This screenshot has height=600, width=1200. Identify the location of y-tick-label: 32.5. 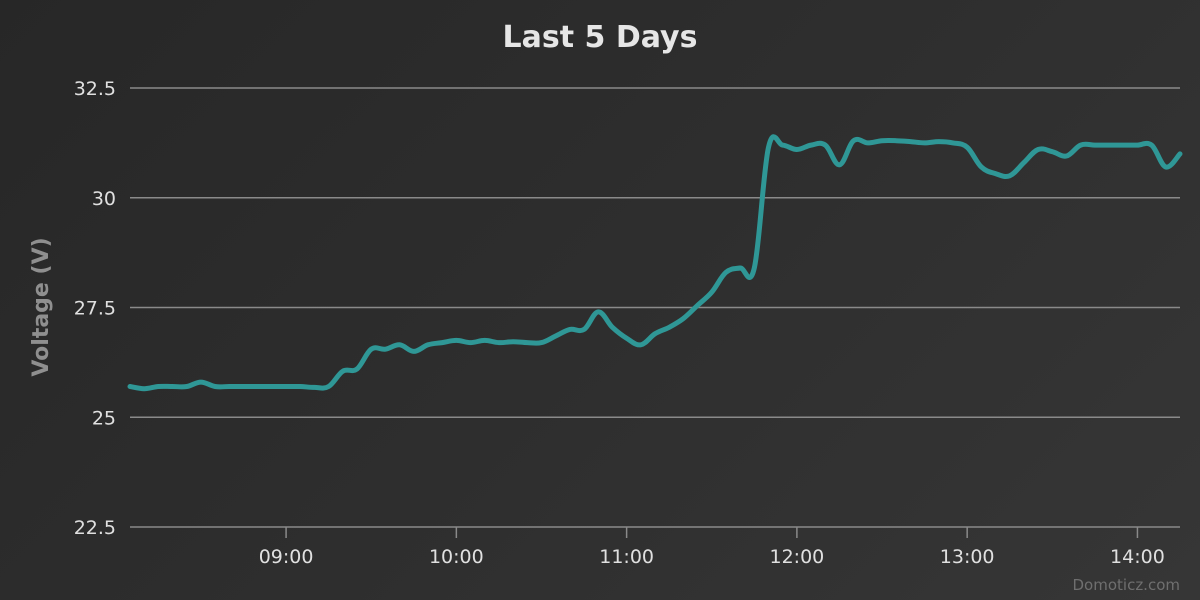
(95, 89).